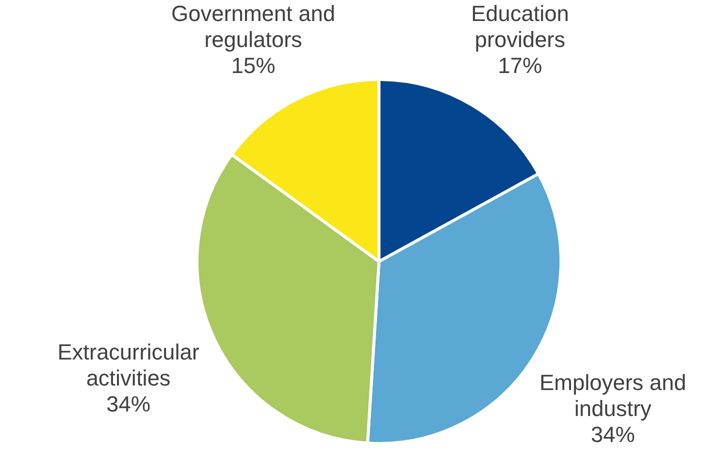  What do you see at coordinates (253, 65) in the screenshot?
I see `data-label: 15%` at bounding box center [253, 65].